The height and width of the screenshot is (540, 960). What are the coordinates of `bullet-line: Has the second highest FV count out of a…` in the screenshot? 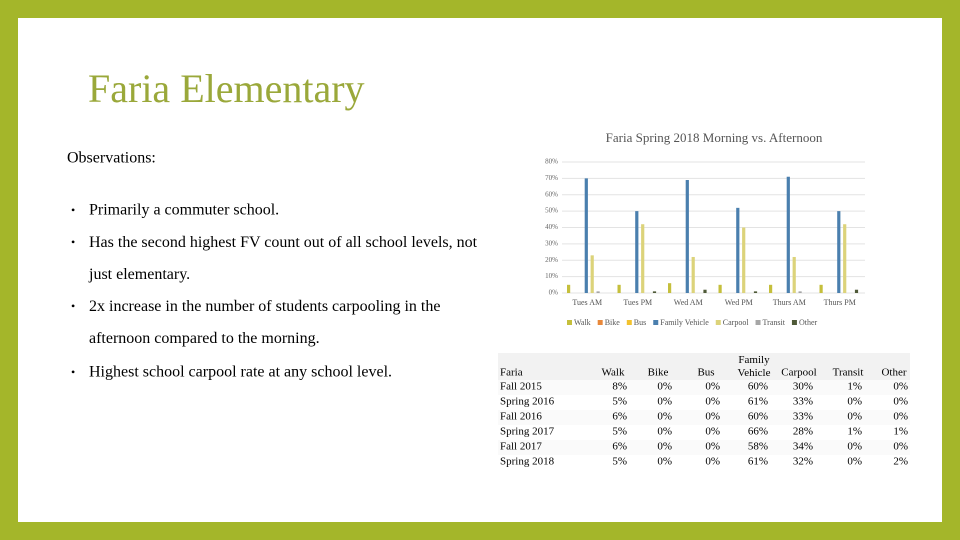 It's located at (283, 242).